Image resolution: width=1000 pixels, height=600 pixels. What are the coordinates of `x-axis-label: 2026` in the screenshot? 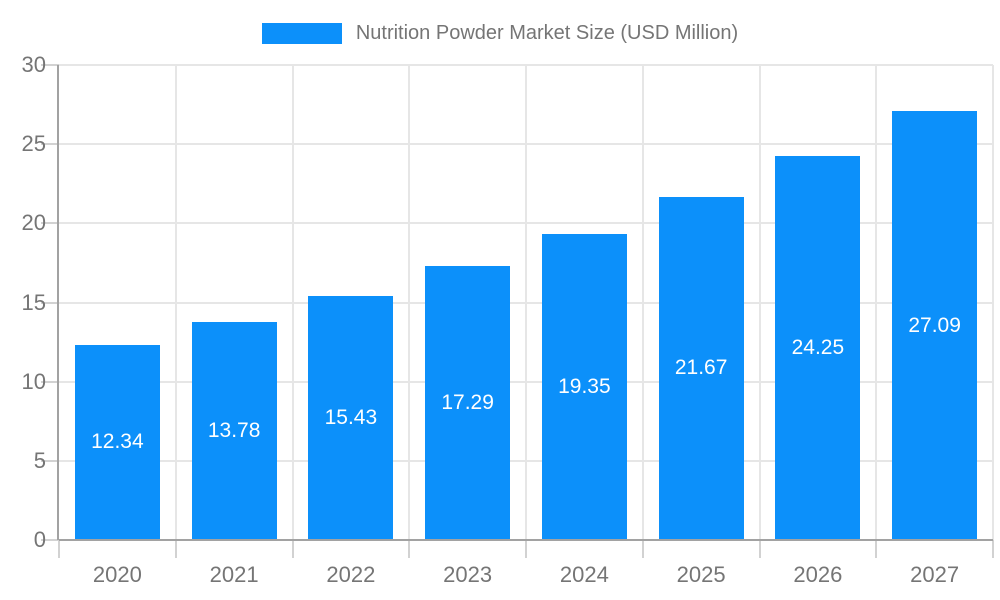 It's located at (818, 574).